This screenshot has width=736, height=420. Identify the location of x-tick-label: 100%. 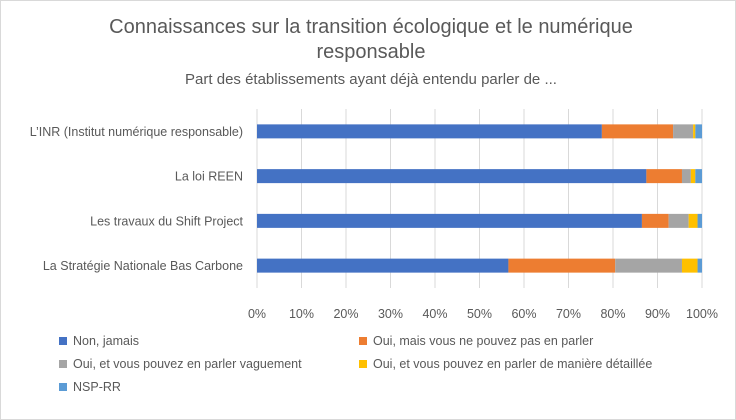
(702, 314).